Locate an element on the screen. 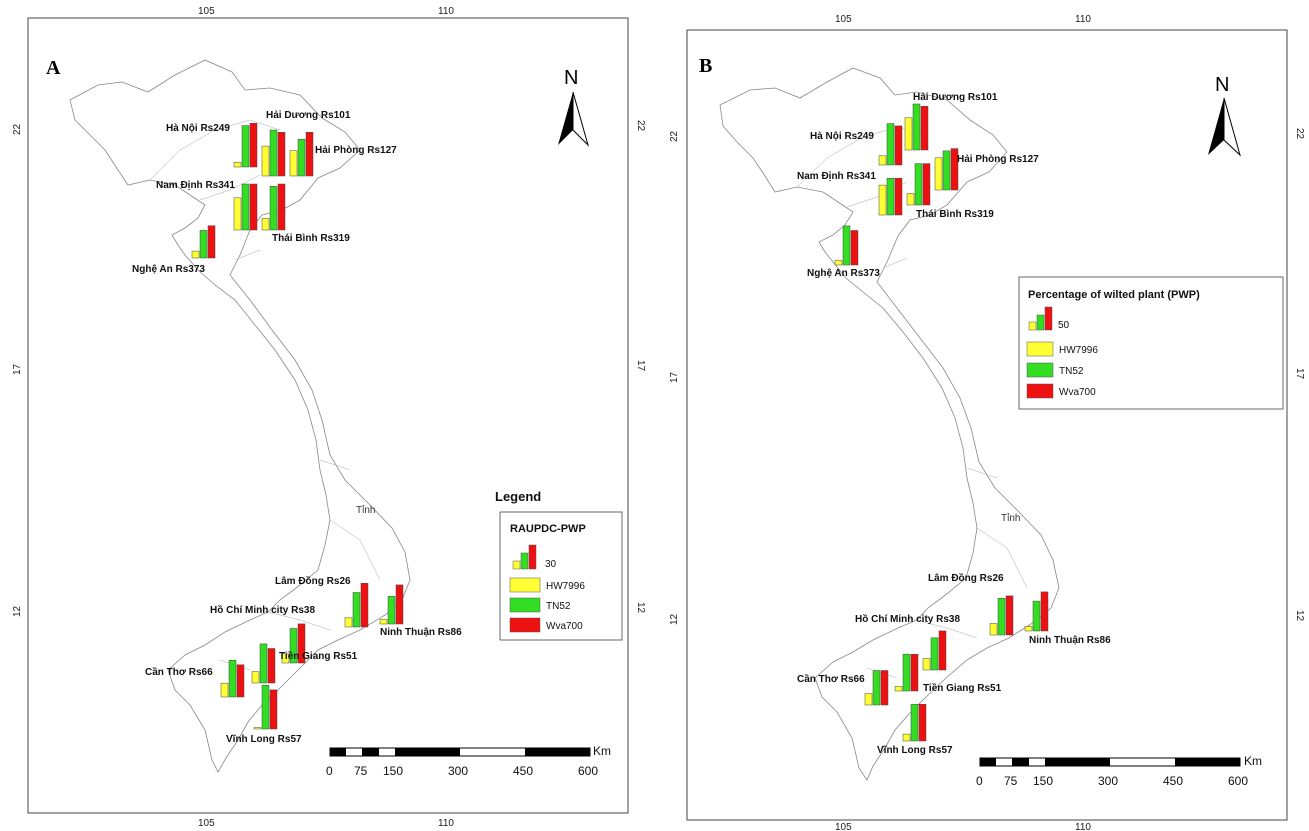  legend-reference-value: 50 is located at coordinates (1064, 325).